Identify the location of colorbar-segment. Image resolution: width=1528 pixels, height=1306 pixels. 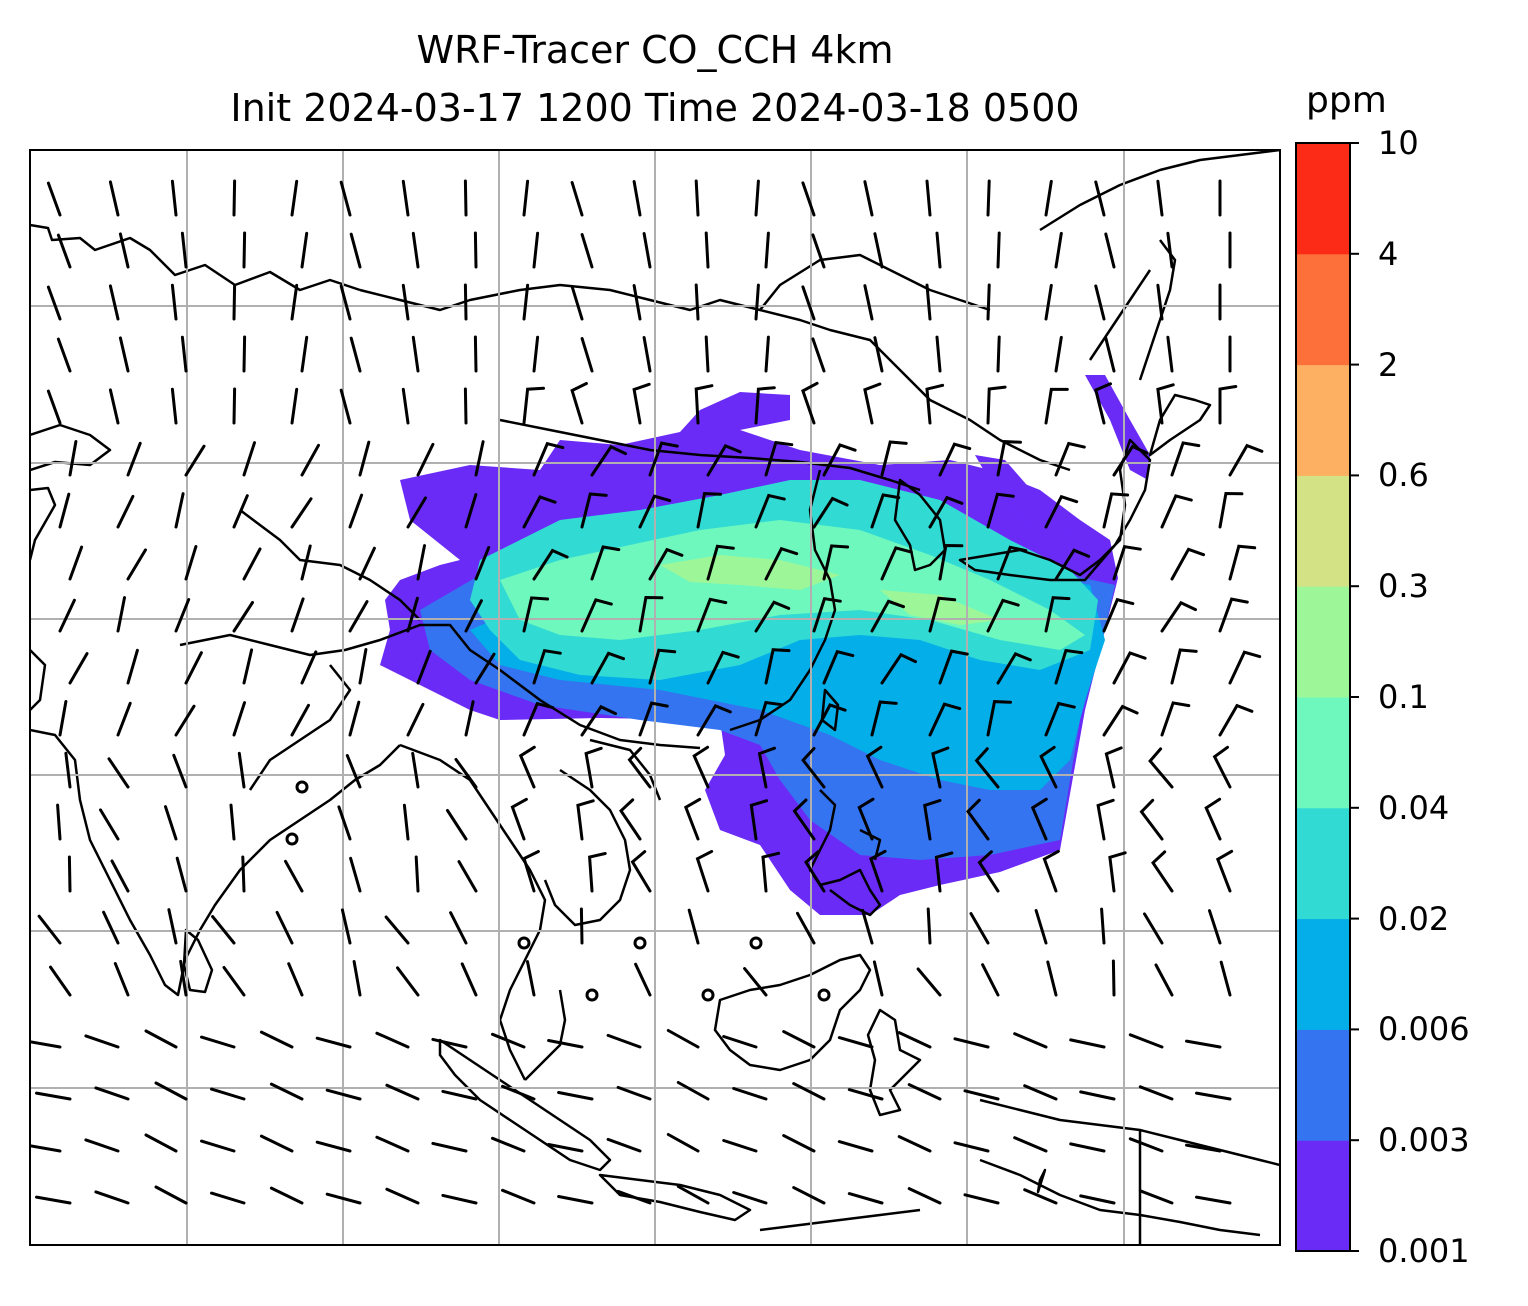
(1323, 309).